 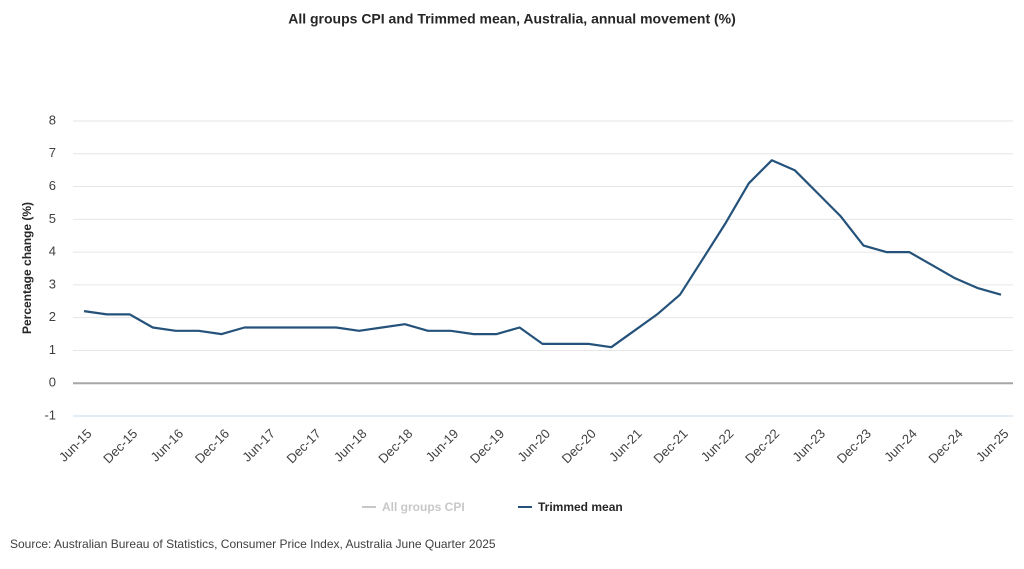 What do you see at coordinates (423, 507) in the screenshot?
I see `legend-label: All groups CPI` at bounding box center [423, 507].